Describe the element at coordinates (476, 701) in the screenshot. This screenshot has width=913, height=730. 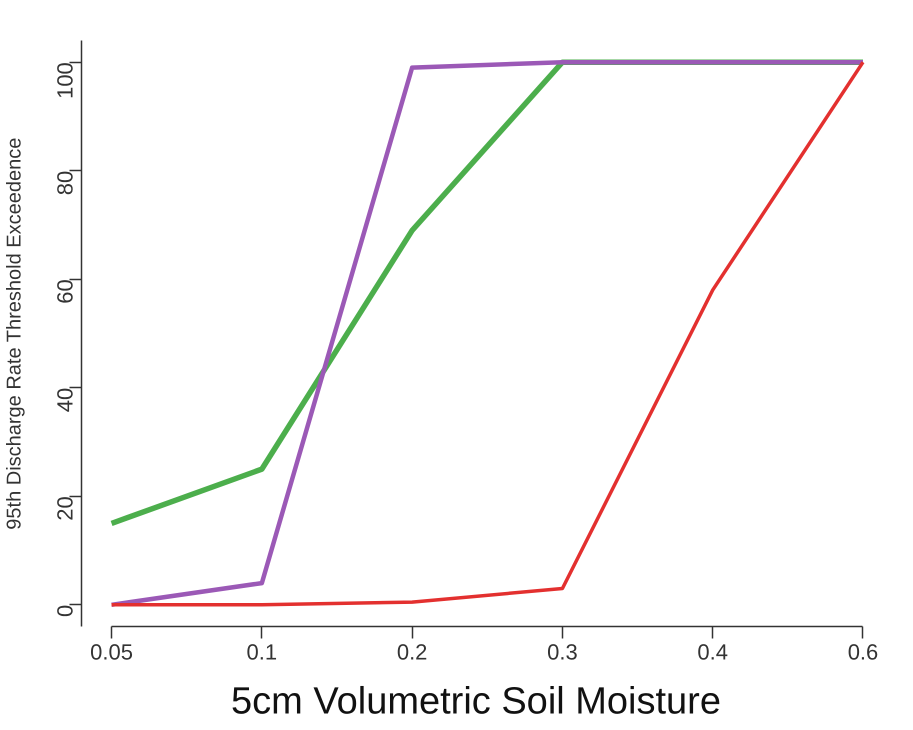
I see `x-axis-title: 5cm Volumetric Soil Moisture` at that location.